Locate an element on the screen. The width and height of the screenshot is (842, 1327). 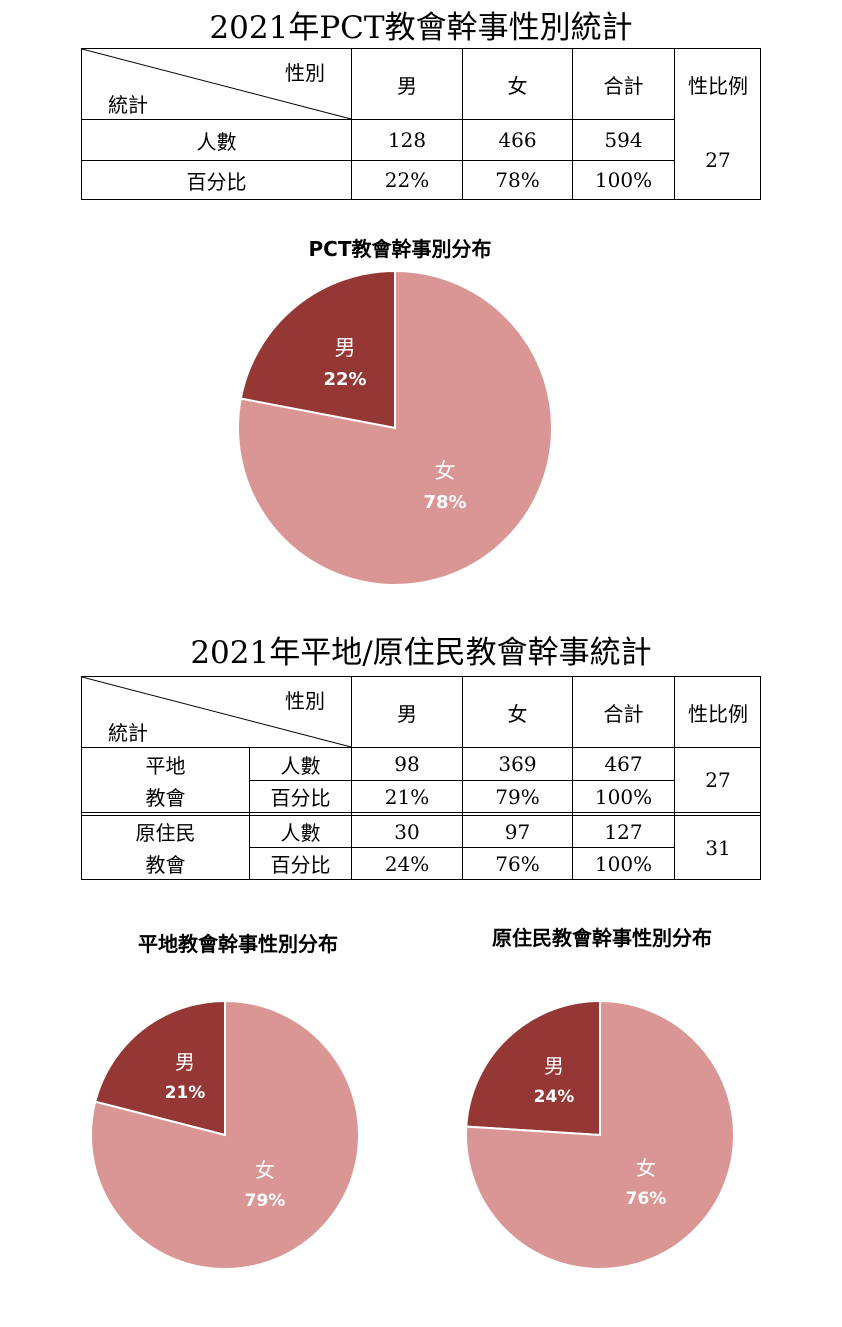
pie-percent-male: 22% is located at coordinates (344, 379).